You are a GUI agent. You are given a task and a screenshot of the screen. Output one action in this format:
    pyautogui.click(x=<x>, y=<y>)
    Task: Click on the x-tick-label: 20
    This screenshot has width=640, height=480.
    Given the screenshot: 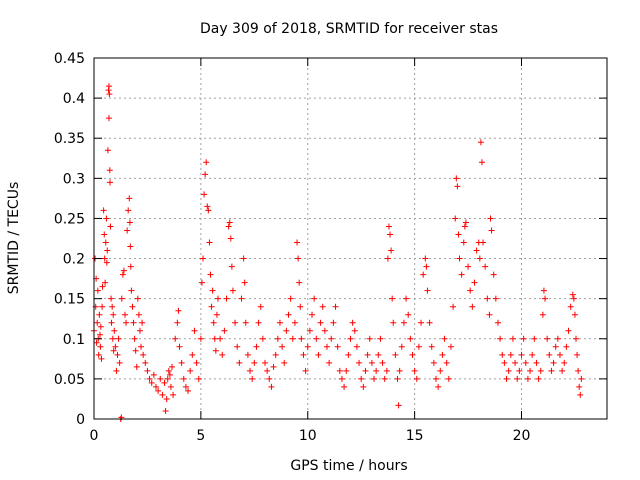 What is the action you would take?
    pyautogui.click(x=522, y=436)
    